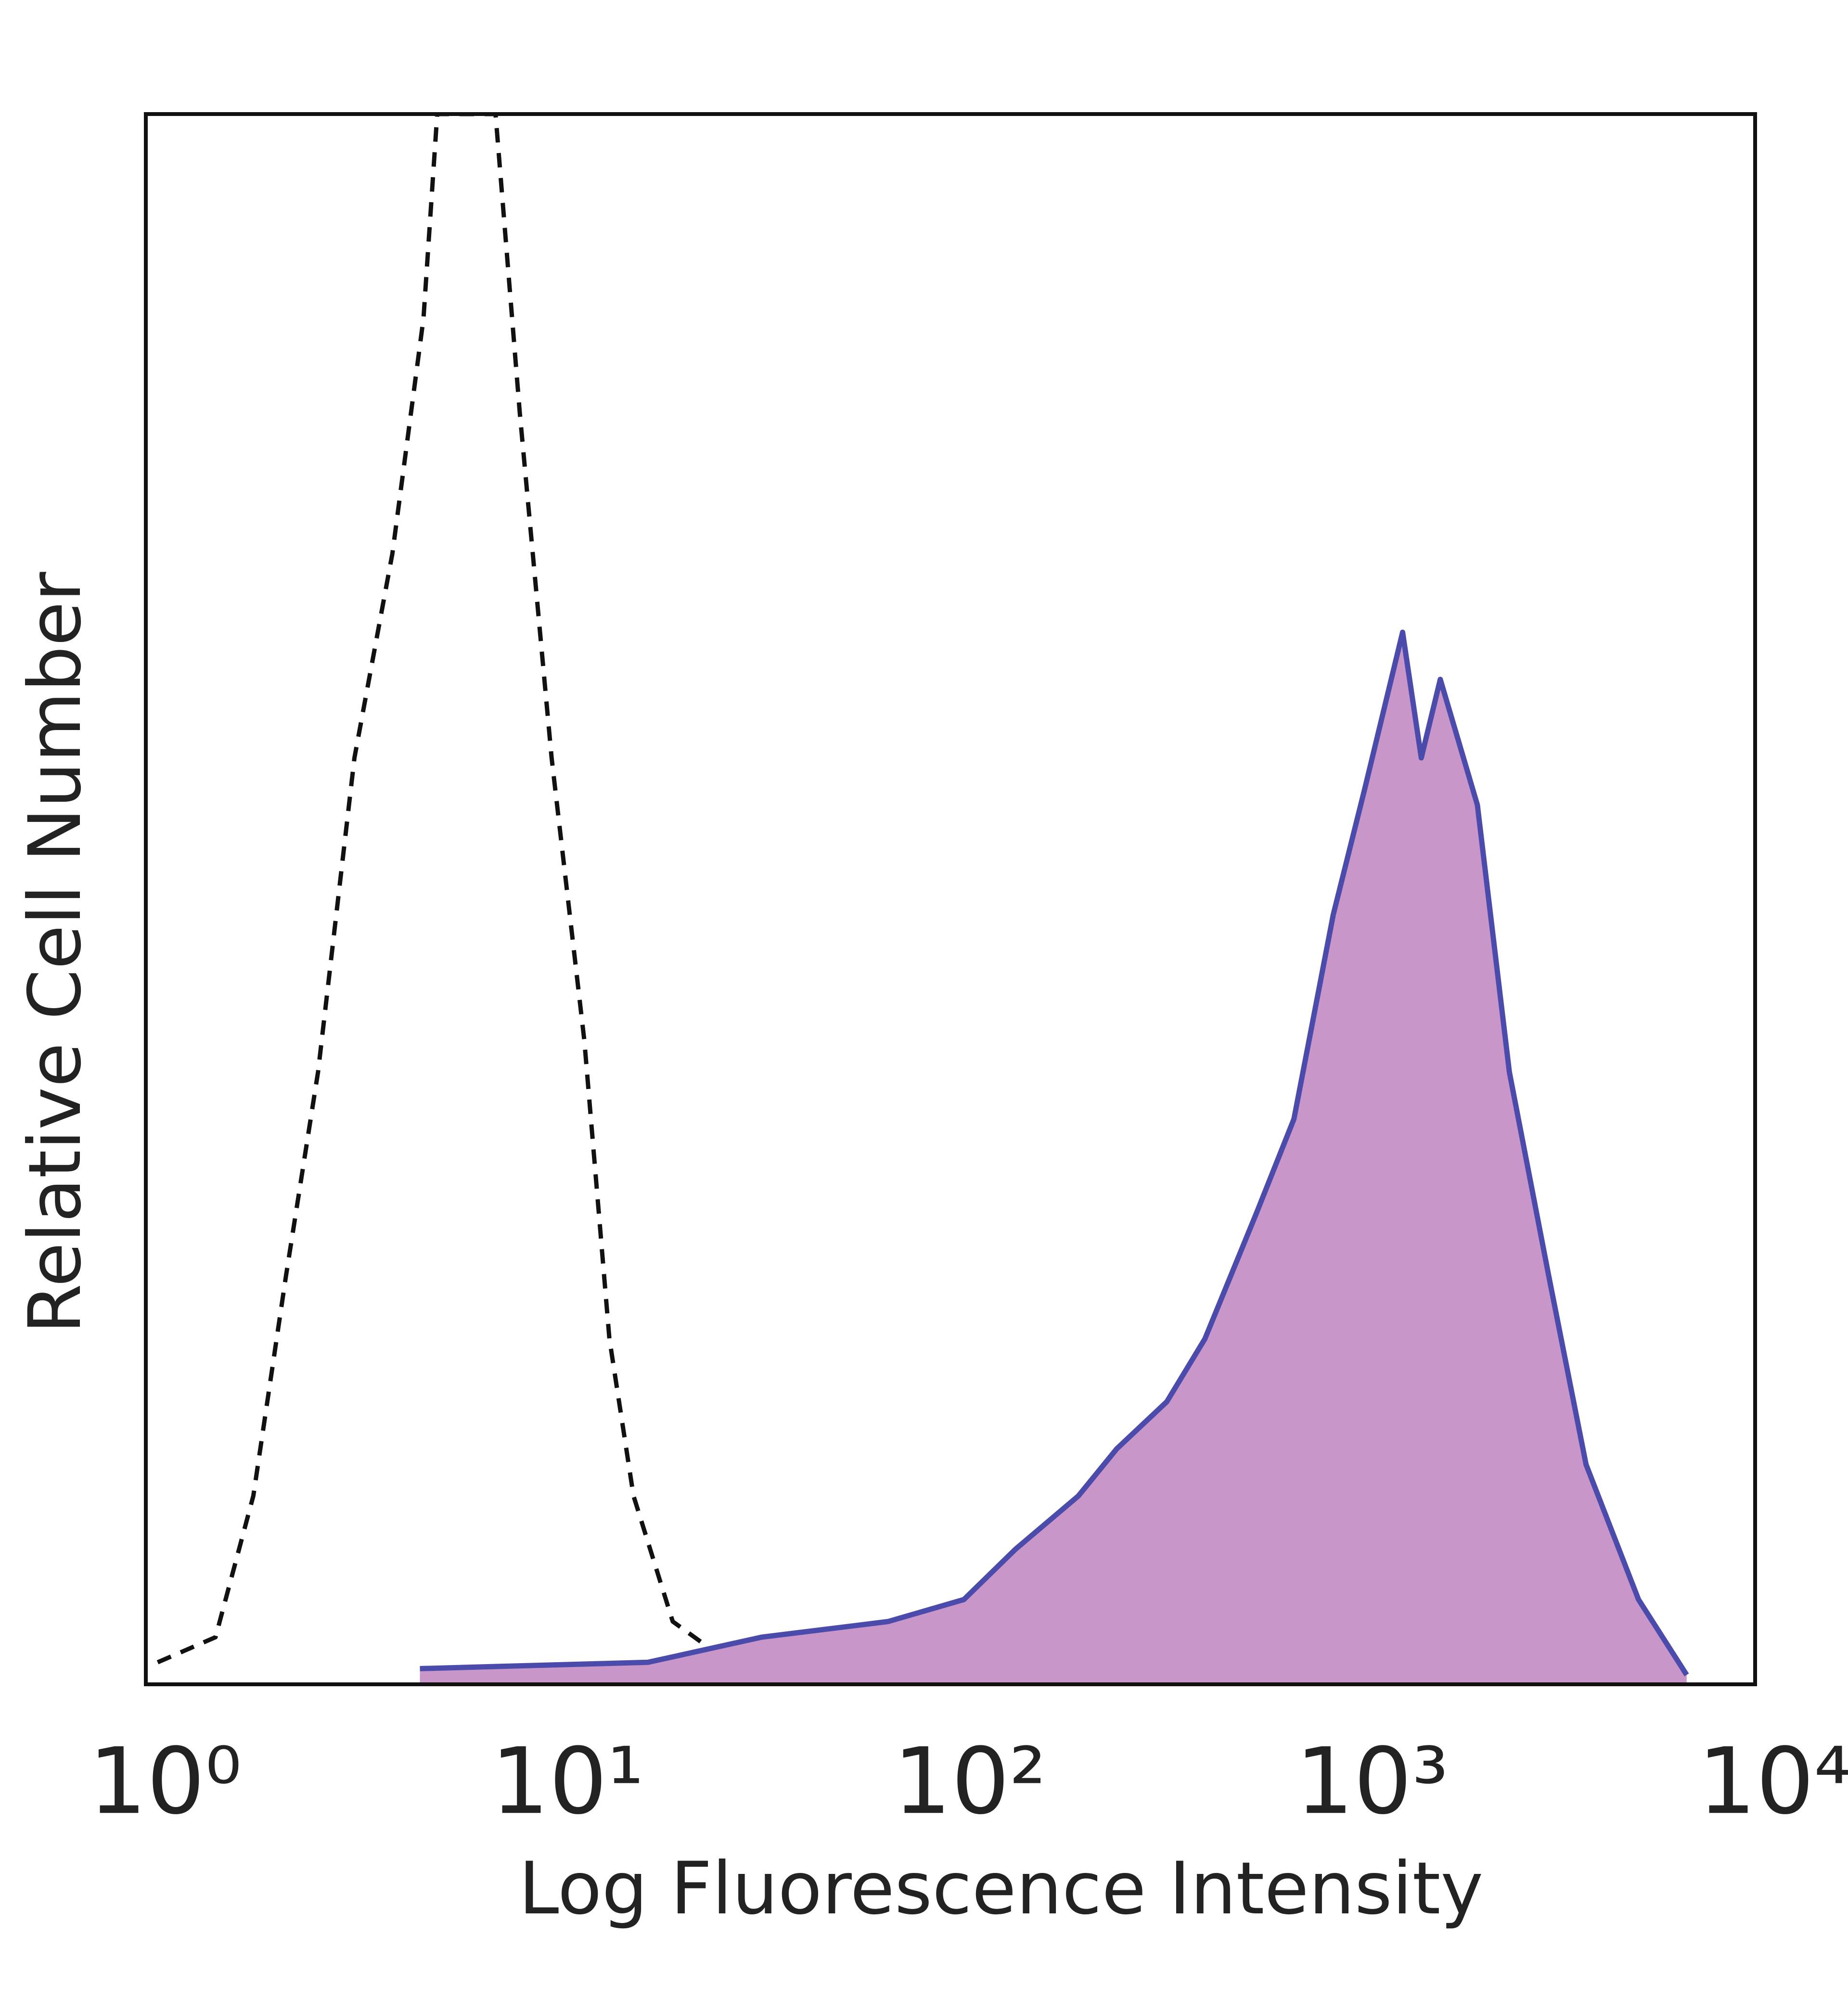 The width and height of the screenshot is (1848, 2000). I want to click on x-tick-label: 10³, so click(1372, 1781).